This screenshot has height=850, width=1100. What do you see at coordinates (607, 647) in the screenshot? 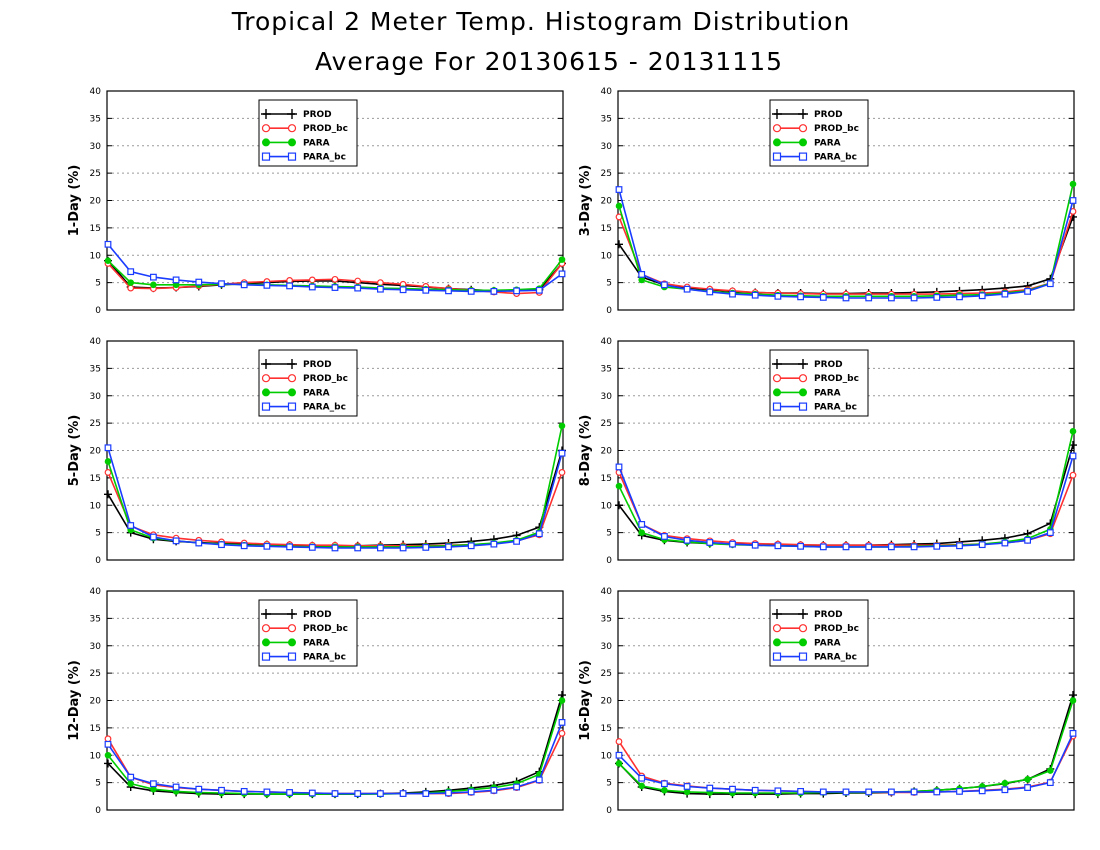
I see `y-tick-label: 30` at bounding box center [607, 647].